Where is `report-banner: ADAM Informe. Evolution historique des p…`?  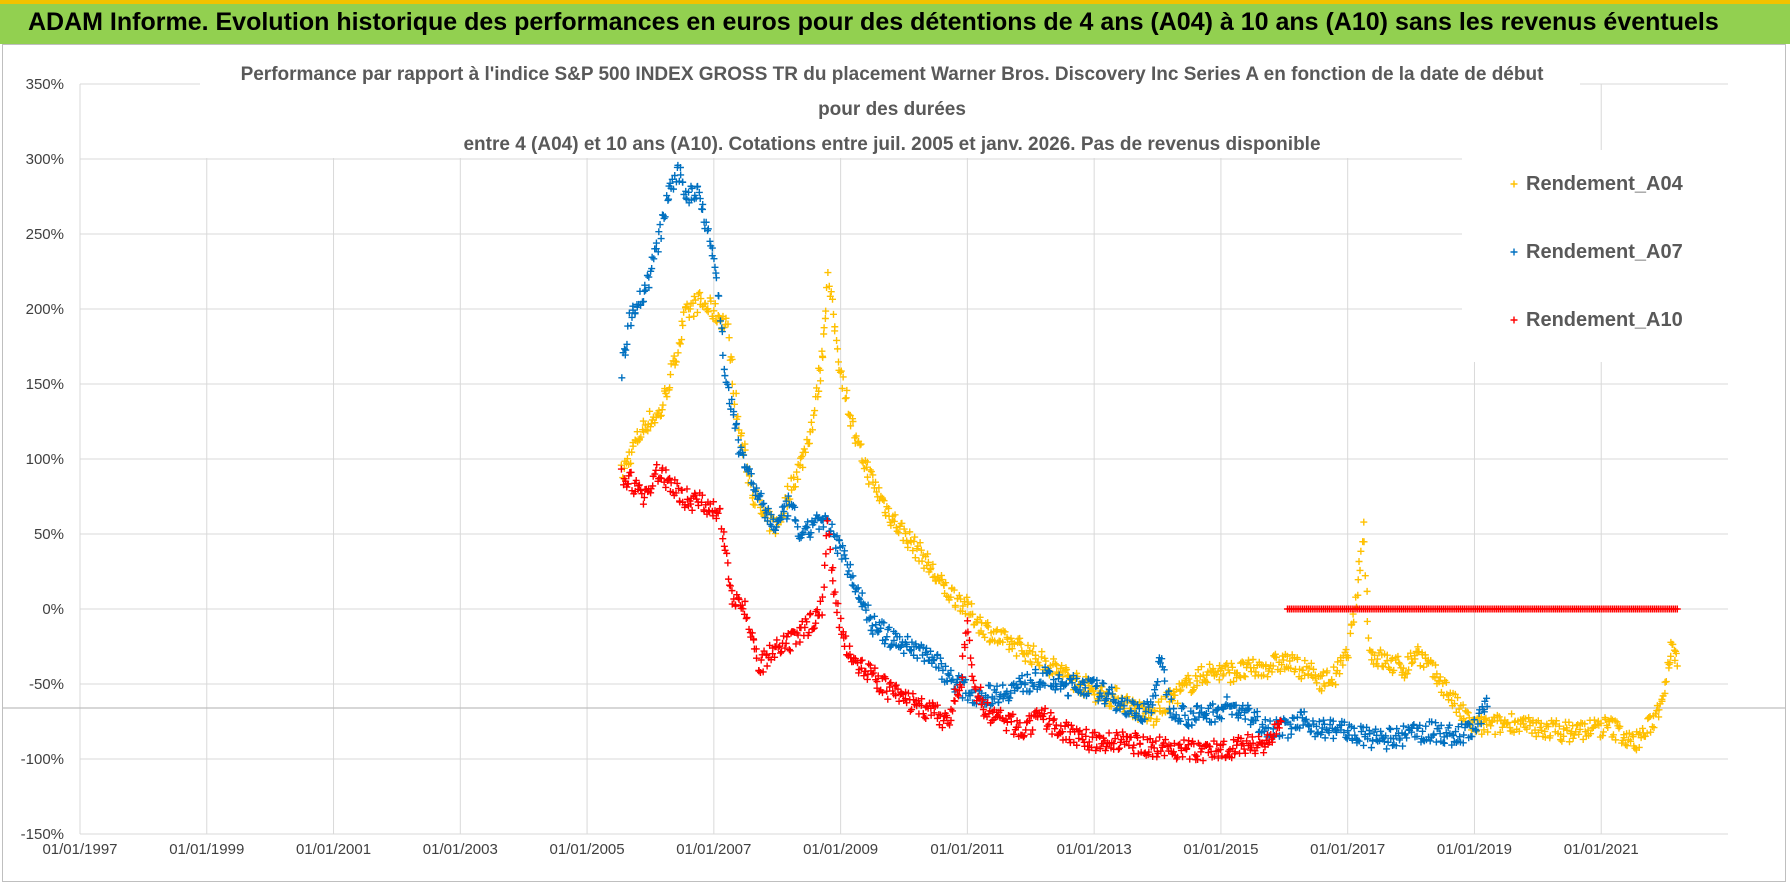 report-banner: ADAM Informe. Evolution historique des p… is located at coordinates (895, 22).